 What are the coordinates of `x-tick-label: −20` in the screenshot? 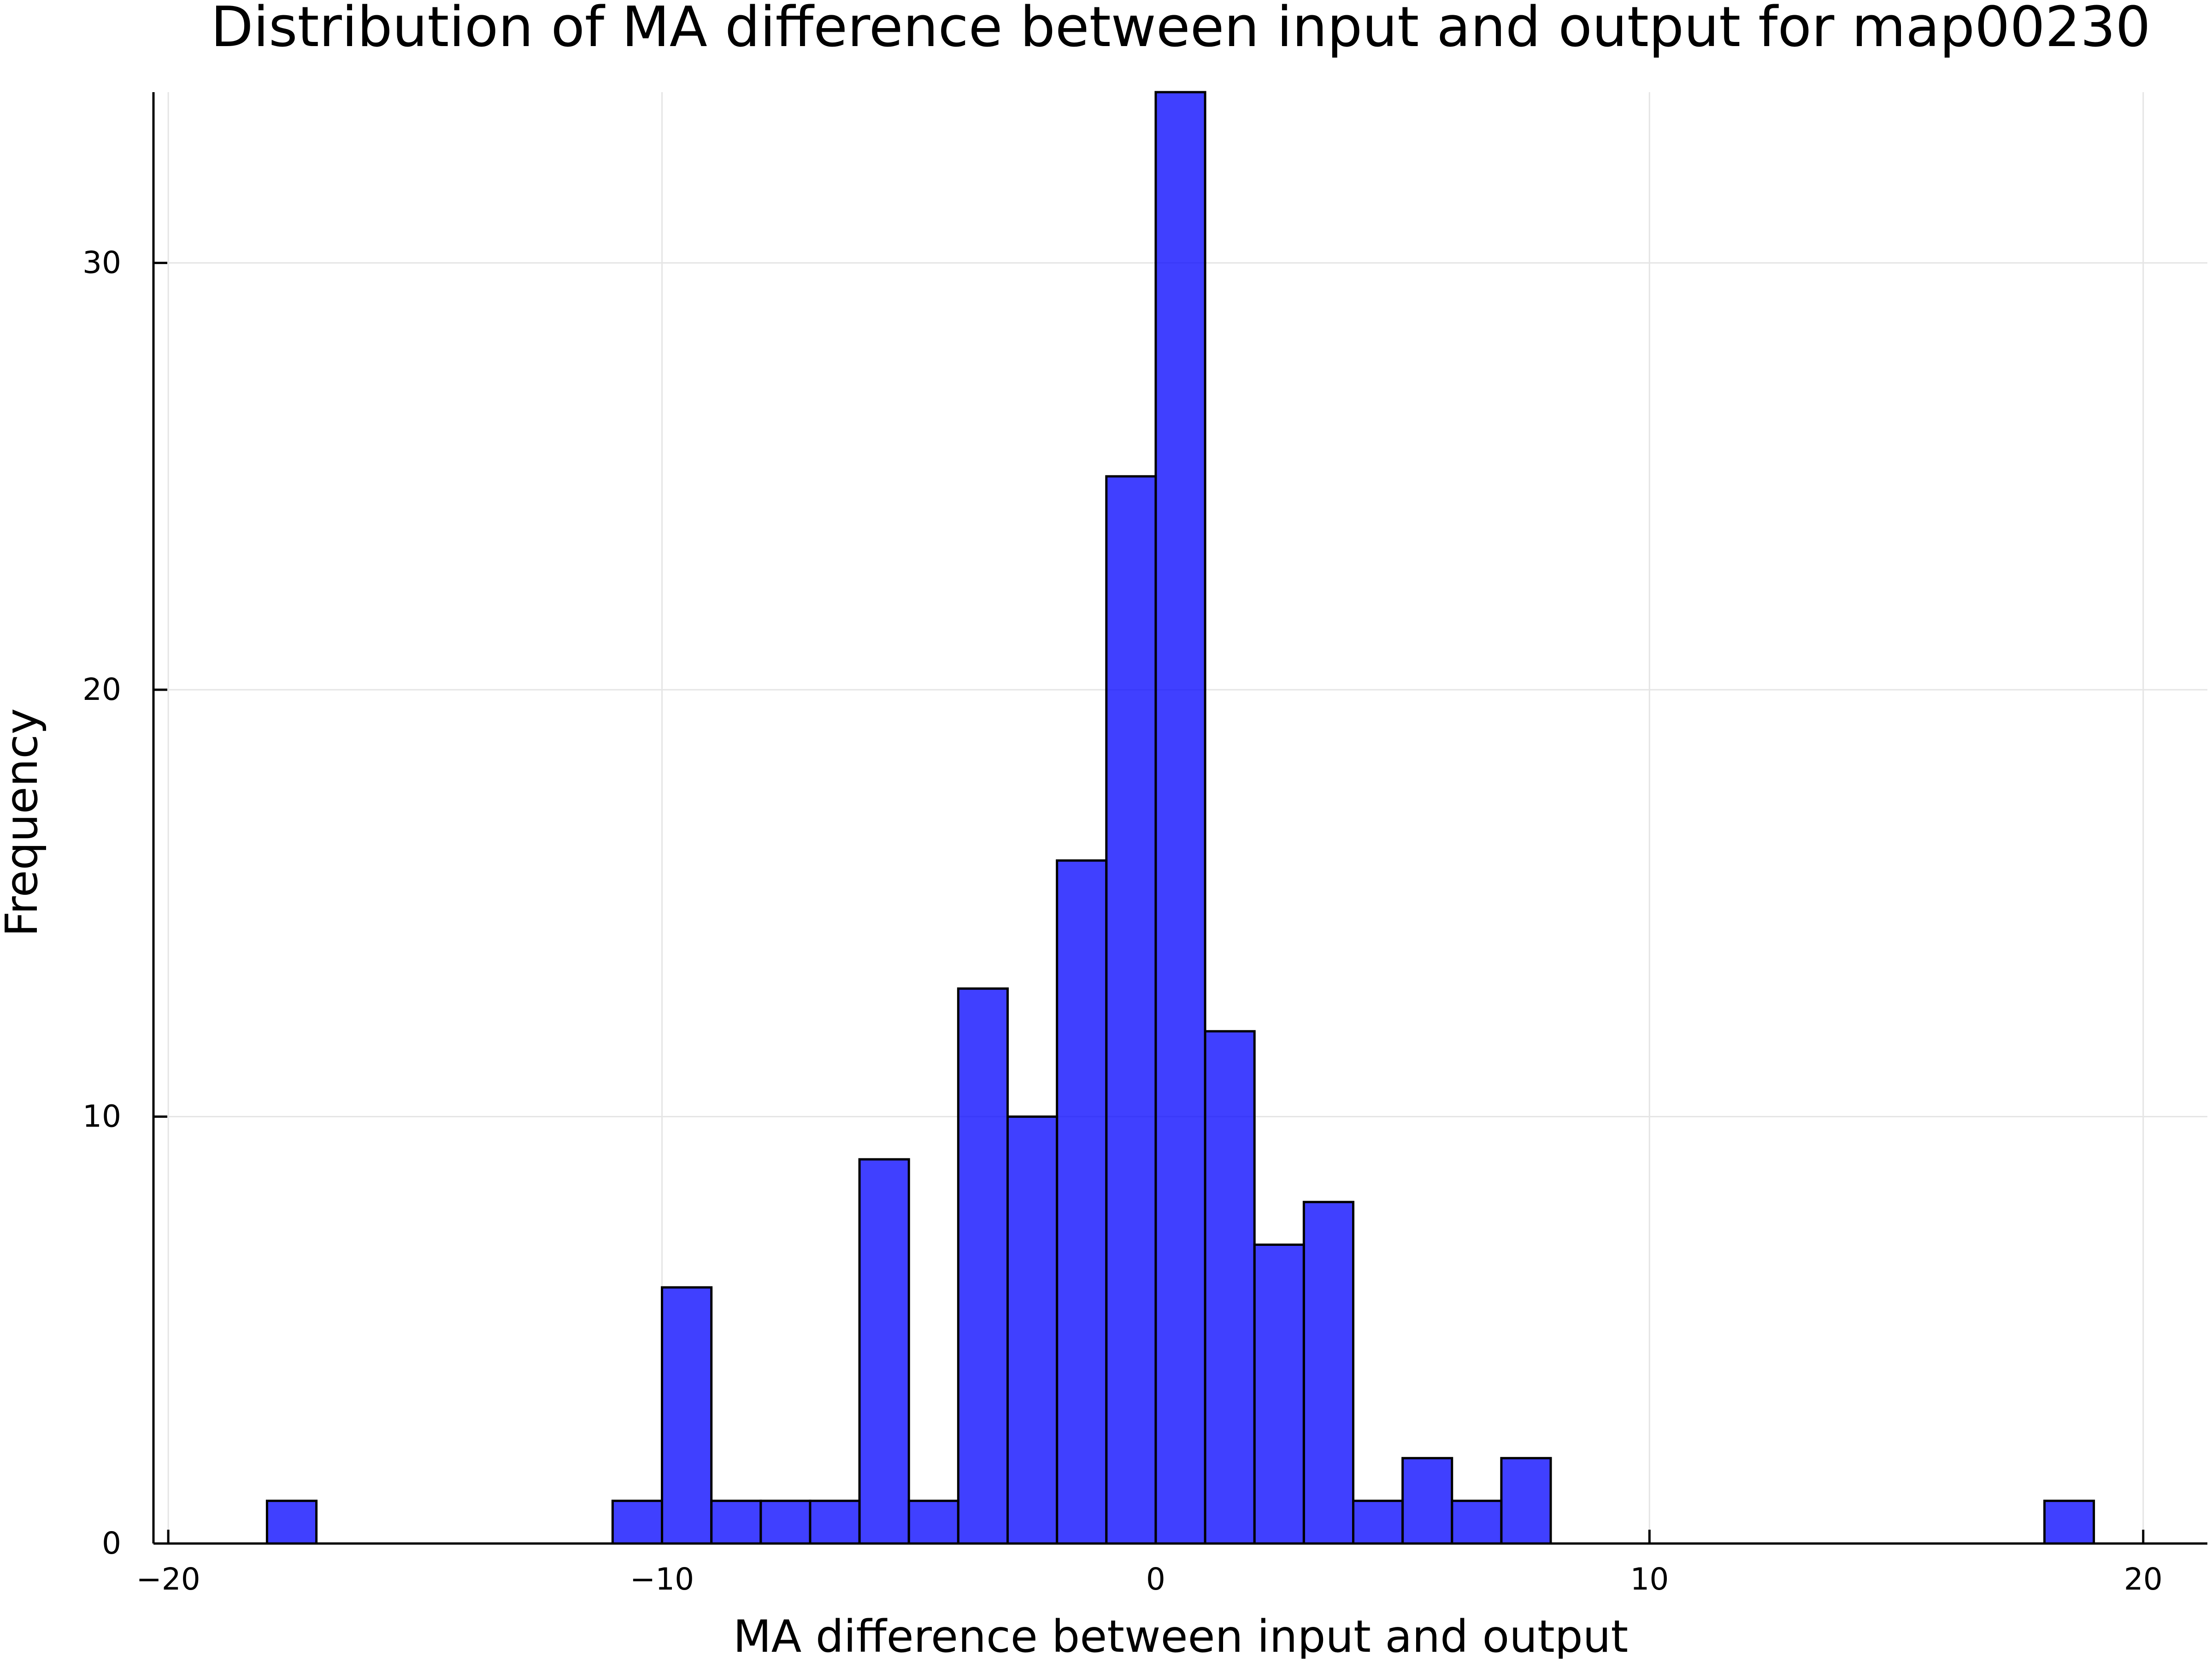 It's located at (168, 1579).